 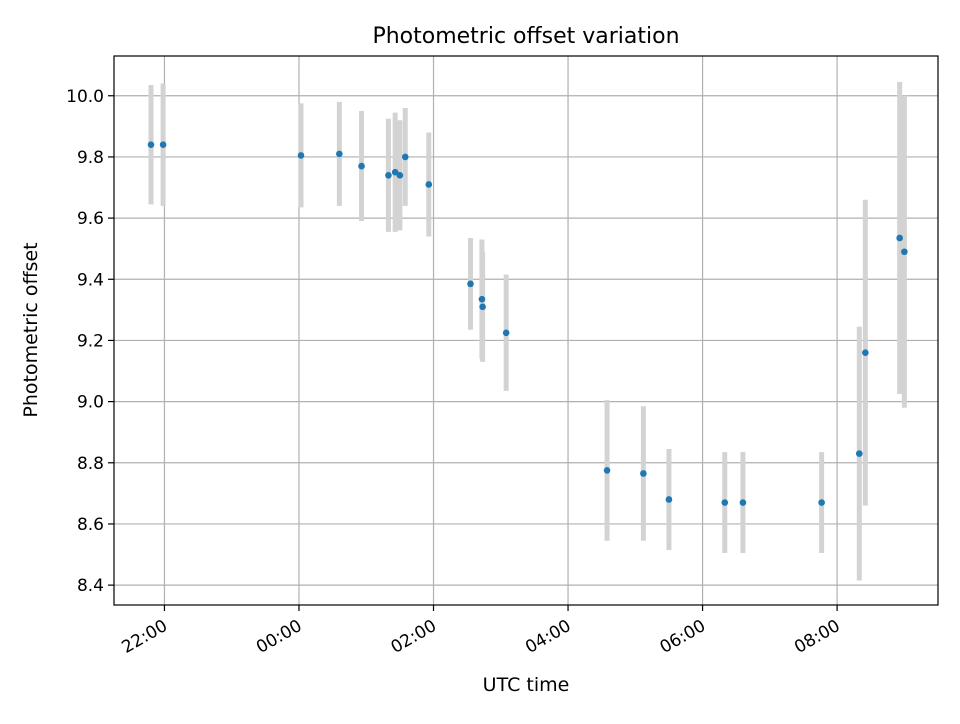 I want to click on y-tick-label: 9.4, so click(x=90, y=280).